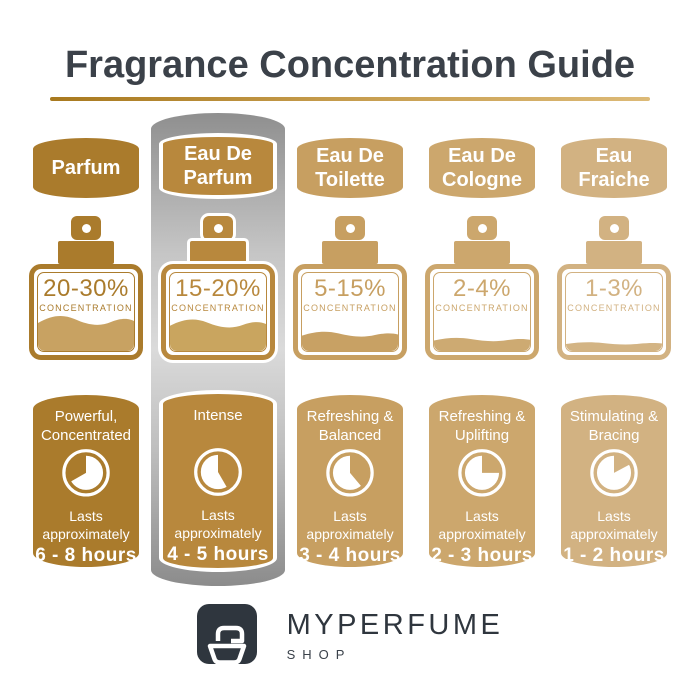 This screenshot has height=700, width=700. I want to click on concentration-value: 15-20%, so click(218, 288).